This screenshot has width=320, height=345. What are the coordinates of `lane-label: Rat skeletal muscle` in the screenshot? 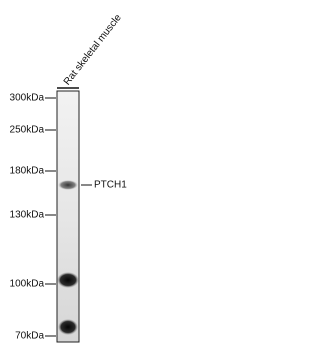 It's located at (93, 49).